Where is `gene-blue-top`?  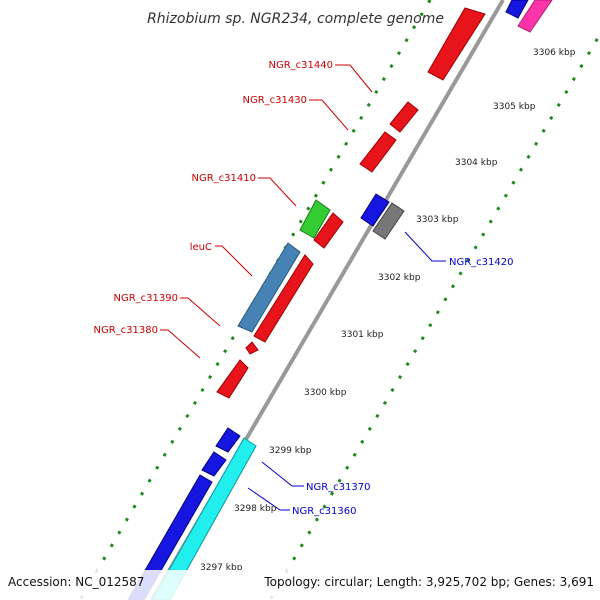
gene-blue-top is located at coordinates (517, 9).